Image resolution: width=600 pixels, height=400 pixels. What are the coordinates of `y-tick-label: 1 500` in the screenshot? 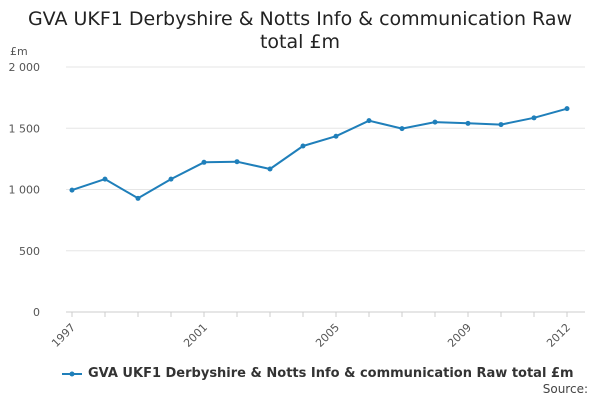 It's located at (25, 128).